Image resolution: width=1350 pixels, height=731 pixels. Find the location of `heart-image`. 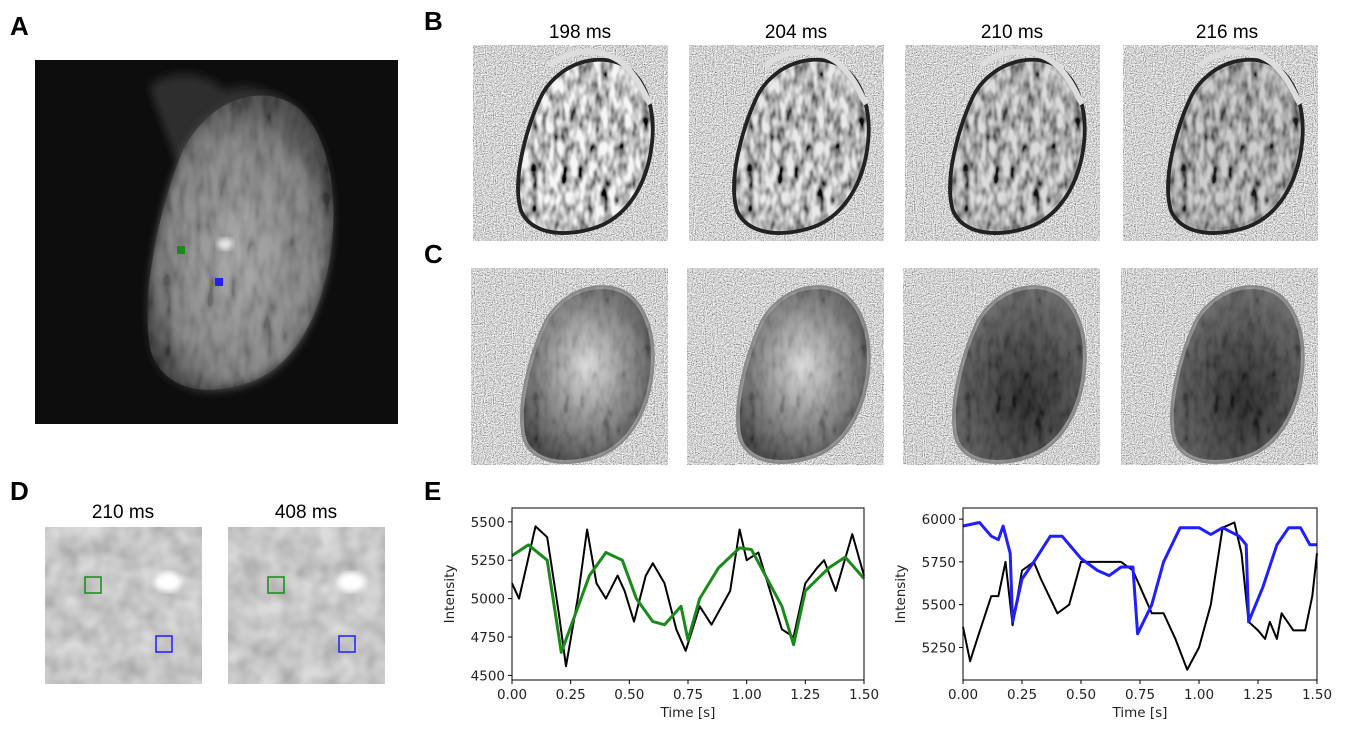

heart-image is located at coordinates (216, 242).